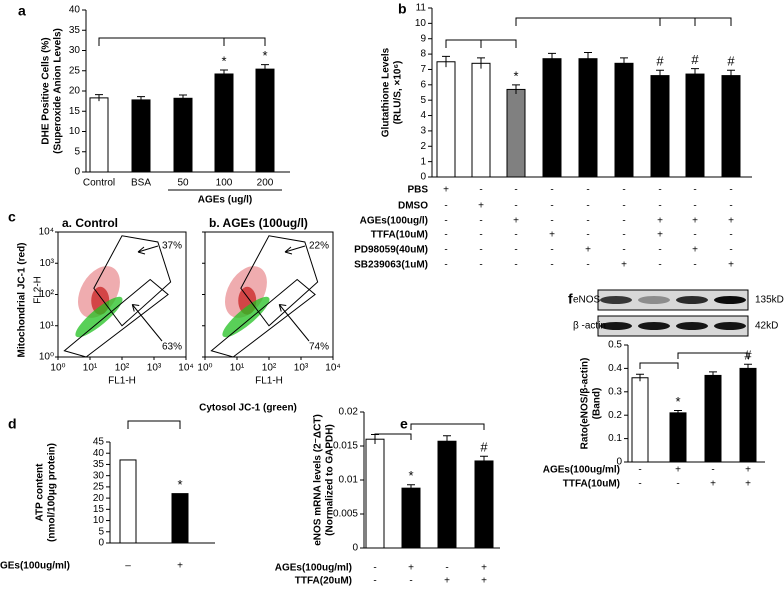  Describe the element at coordinates (38, 290) in the screenshot. I see `y-axis-name: FL2-H` at that location.